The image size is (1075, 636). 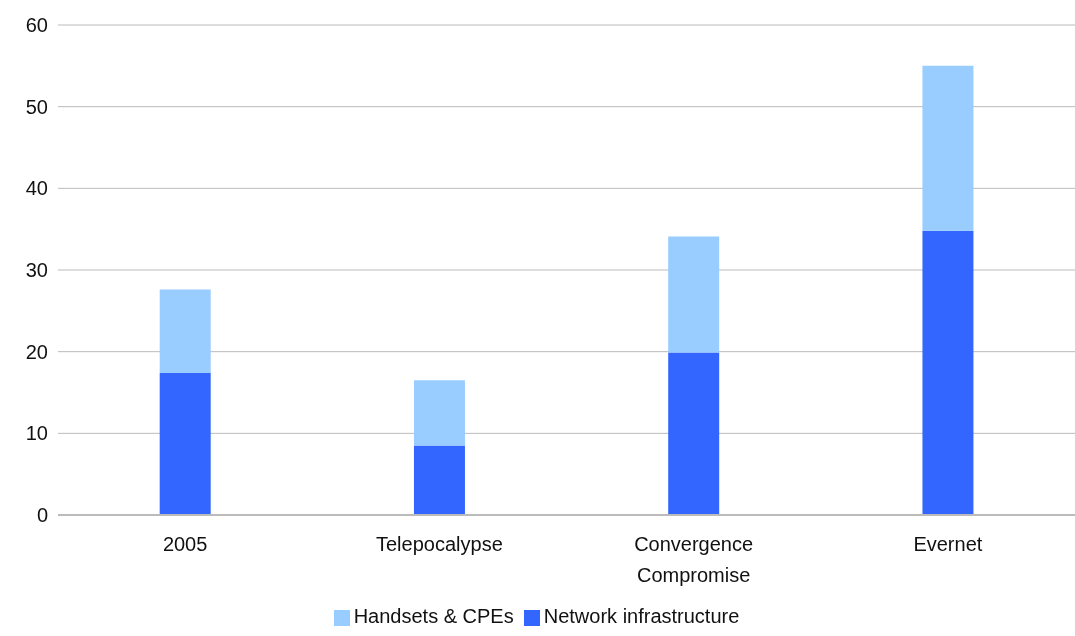 I want to click on y-tick-label: 30, so click(x=36, y=270).